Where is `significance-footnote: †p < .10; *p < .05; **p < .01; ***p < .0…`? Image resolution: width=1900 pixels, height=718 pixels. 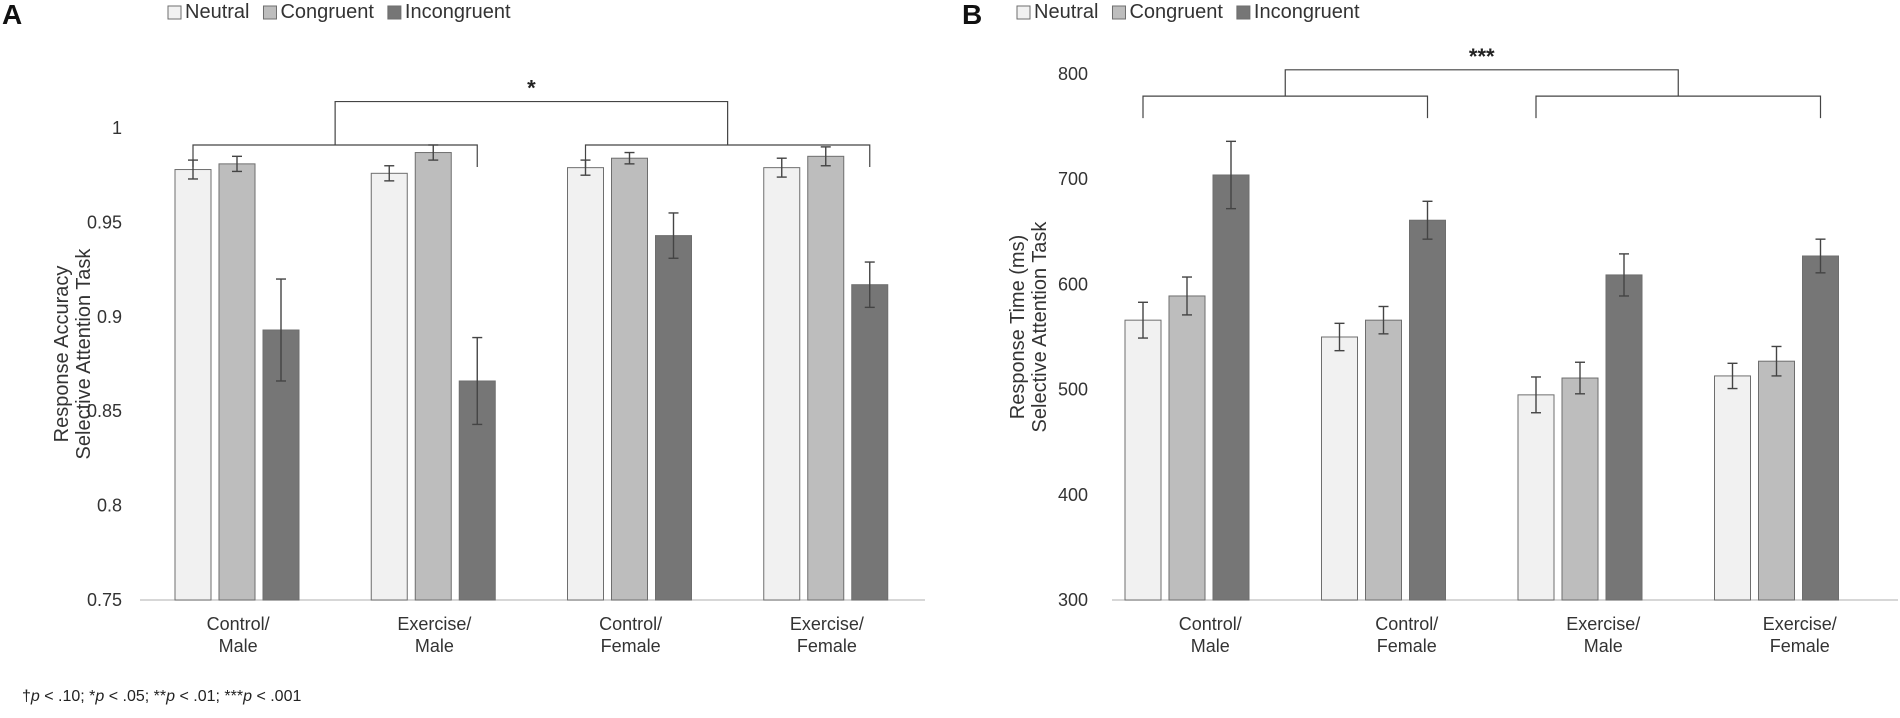 significance-footnote: †p < .10; *p < .05; **p < .01; ***p < .0… is located at coordinates (162, 696).